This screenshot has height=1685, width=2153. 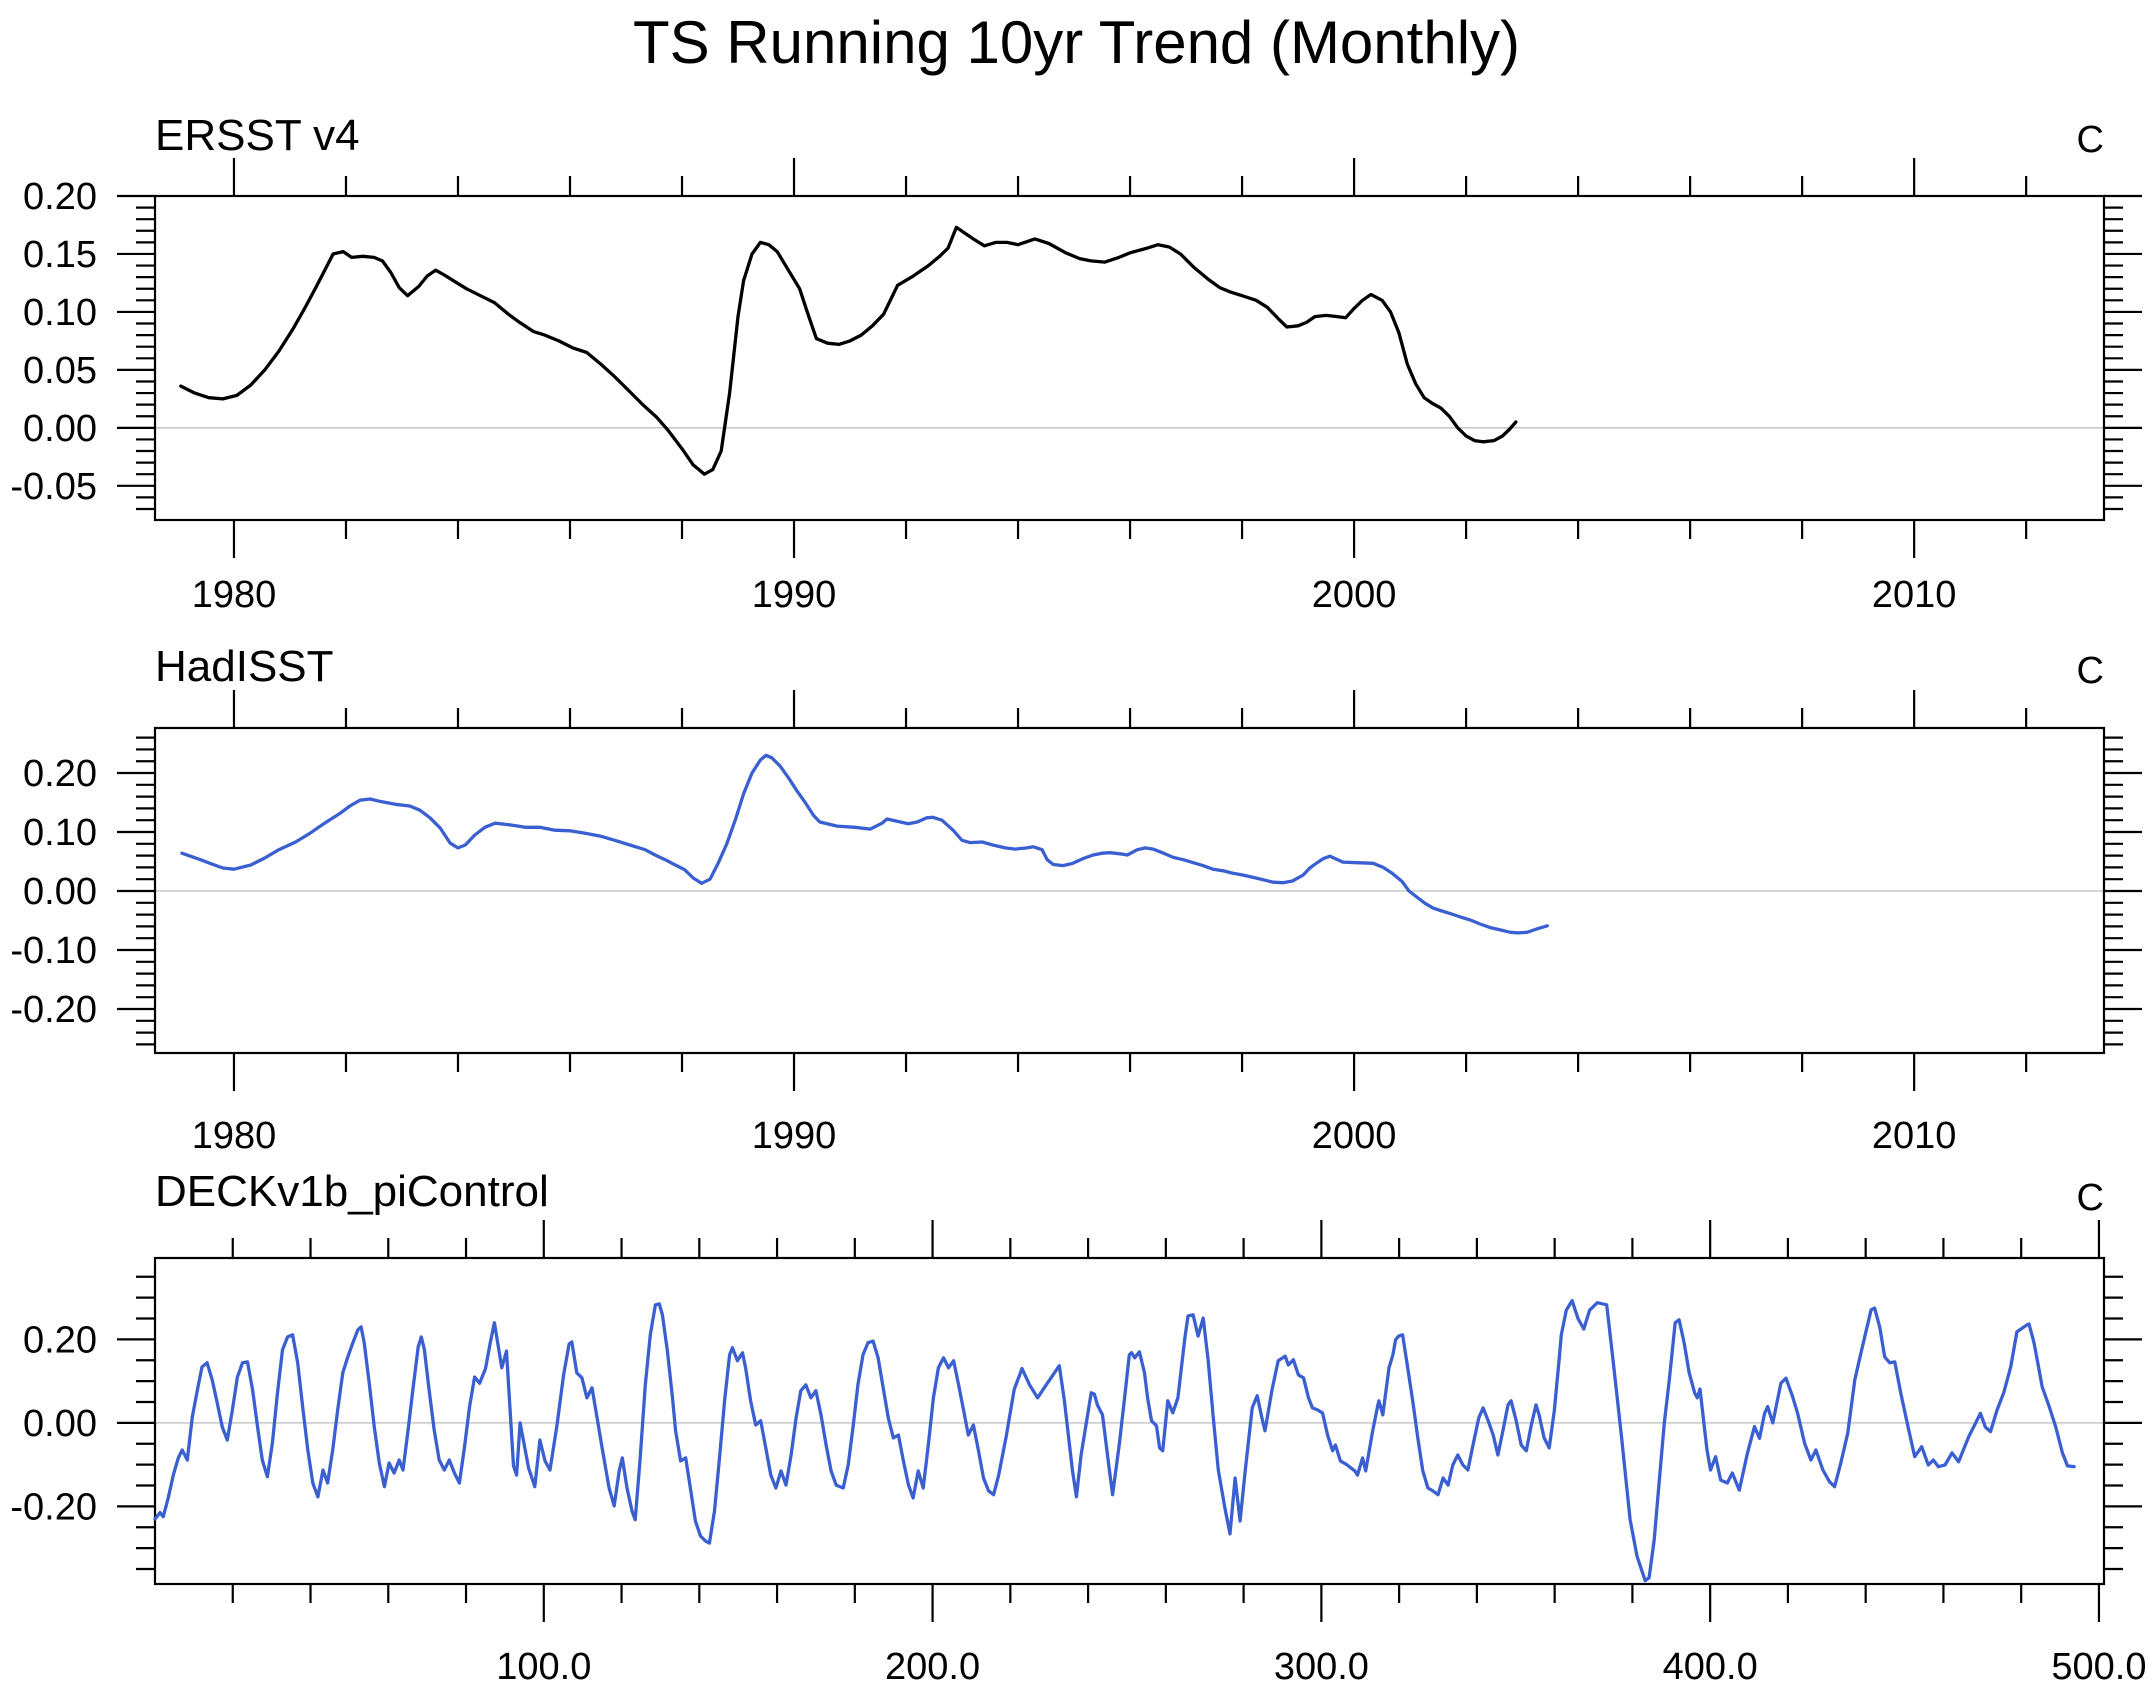 What do you see at coordinates (543, 1665) in the screenshot?
I see `x-tick-label: 100.0` at bounding box center [543, 1665].